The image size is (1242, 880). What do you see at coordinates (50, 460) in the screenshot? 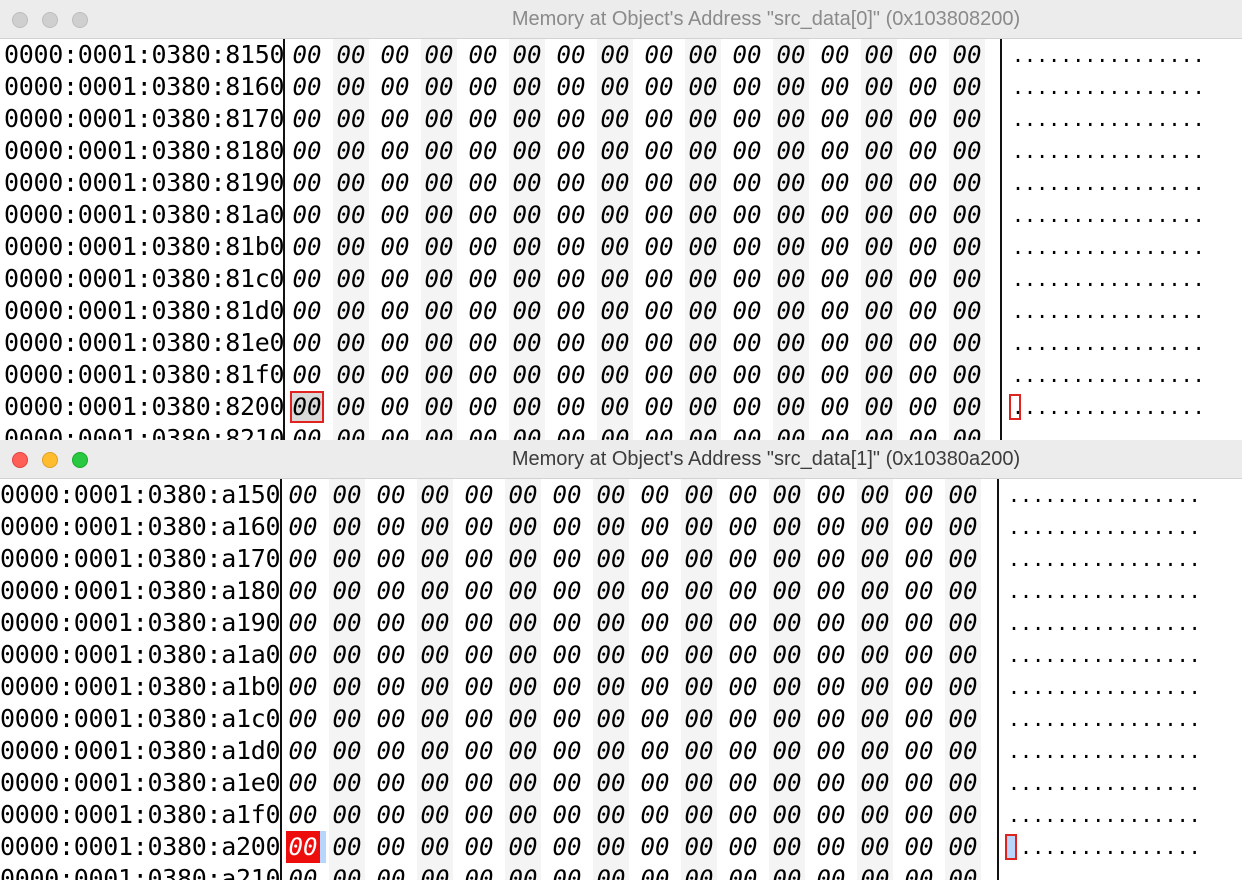
I see `minimize-button` at bounding box center [50, 460].